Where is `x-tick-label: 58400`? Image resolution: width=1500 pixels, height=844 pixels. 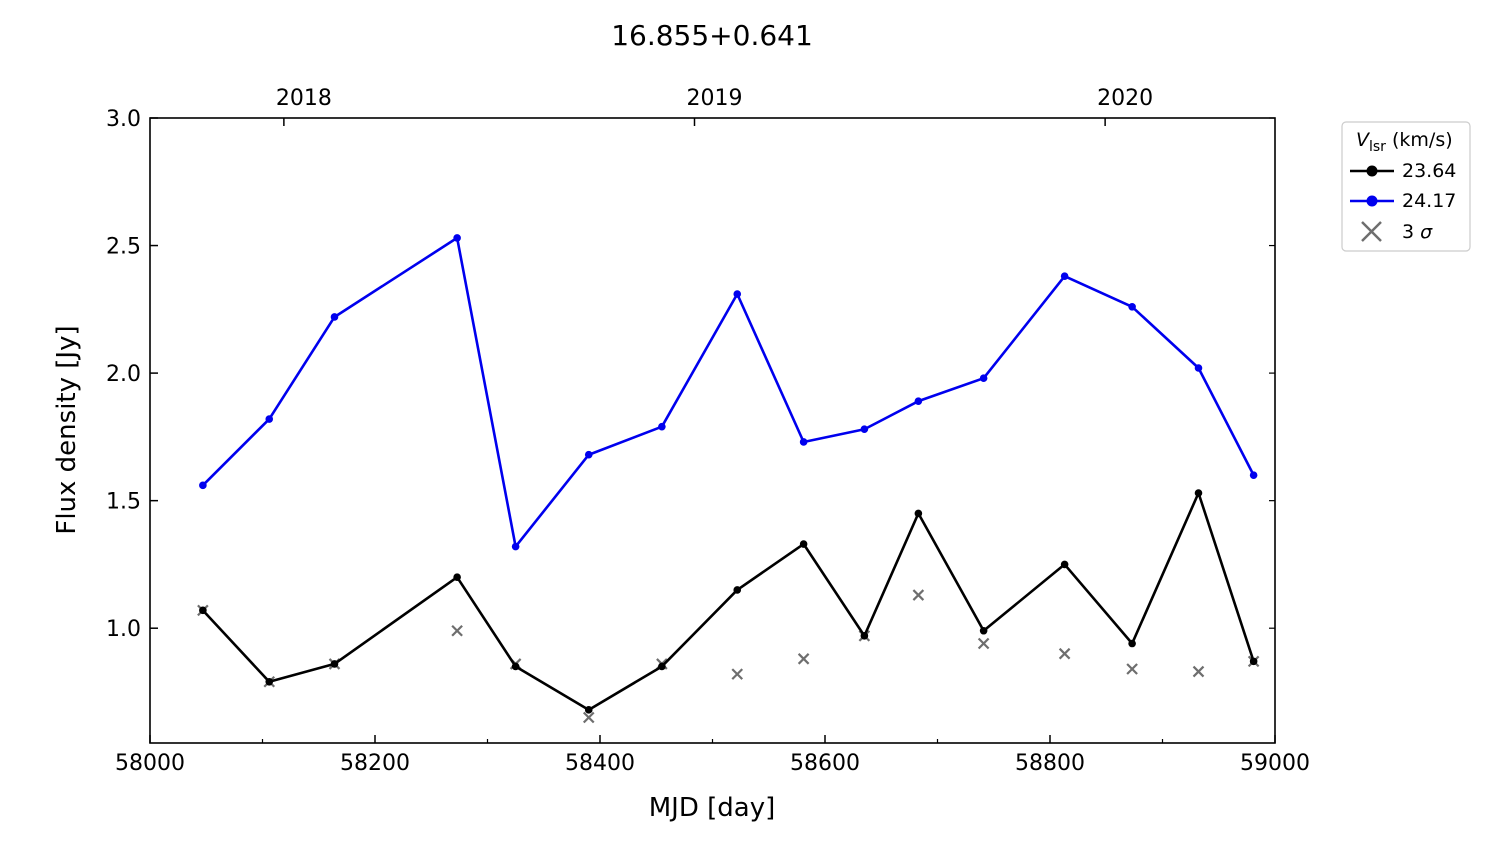 x-tick-label: 58400 is located at coordinates (600, 763).